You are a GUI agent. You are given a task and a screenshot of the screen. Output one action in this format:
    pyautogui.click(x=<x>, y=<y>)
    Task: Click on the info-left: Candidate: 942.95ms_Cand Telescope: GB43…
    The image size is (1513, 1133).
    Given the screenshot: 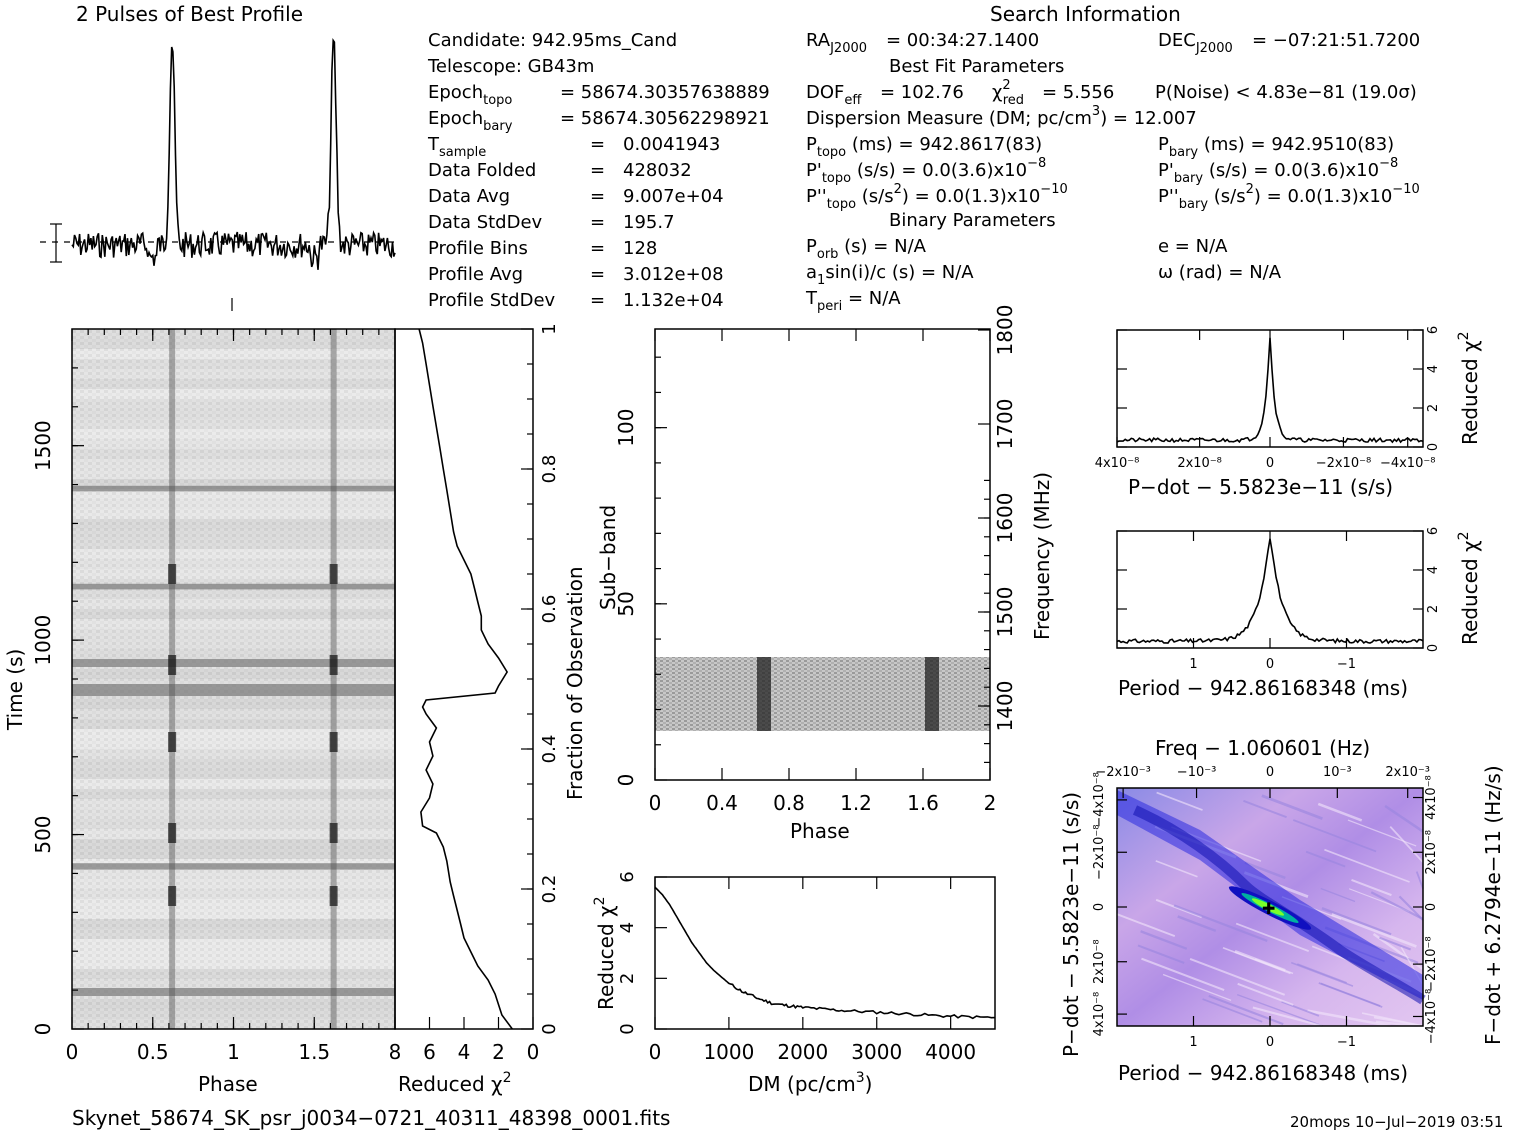 What is the action you would take?
    pyautogui.click(x=598, y=170)
    